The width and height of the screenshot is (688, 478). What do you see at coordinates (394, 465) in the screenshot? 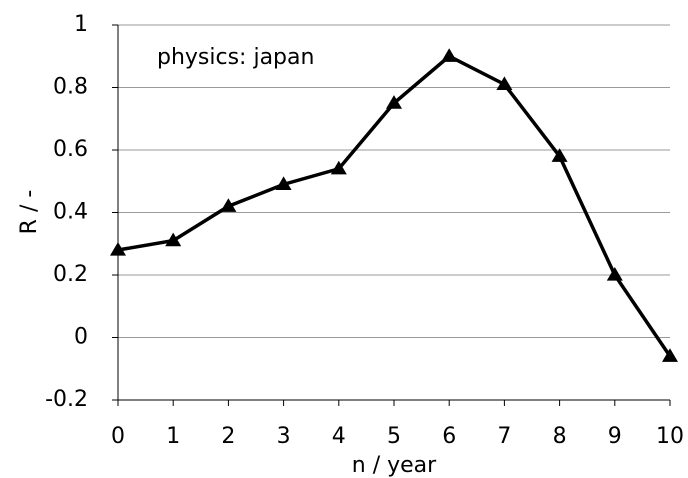
I see `x-axis-label: n / year` at bounding box center [394, 465].